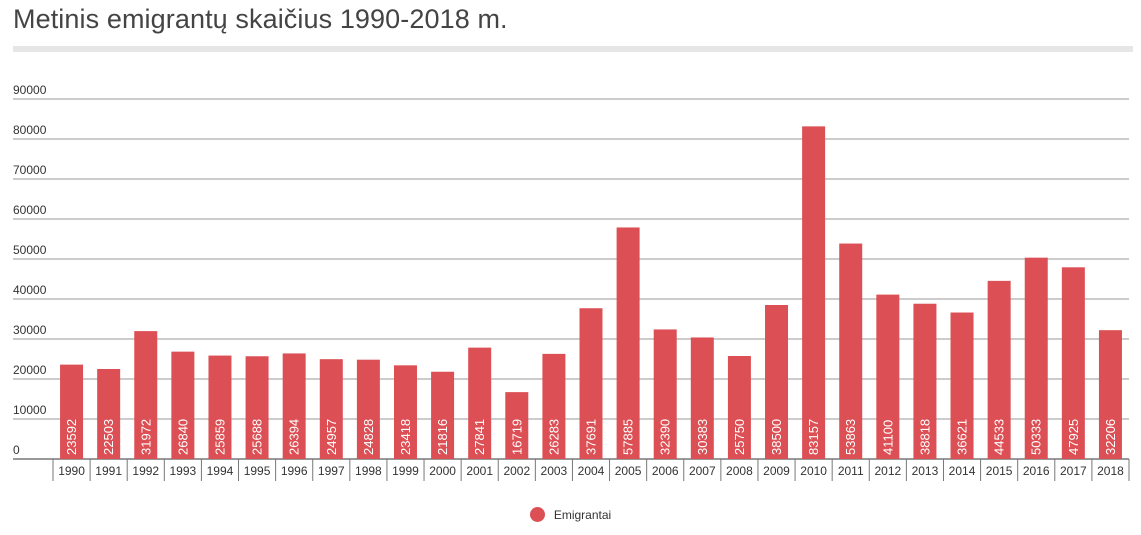 This screenshot has height=535, width=1141. Describe the element at coordinates (1036, 471) in the screenshot. I see `x-tick-label: 2016` at that location.